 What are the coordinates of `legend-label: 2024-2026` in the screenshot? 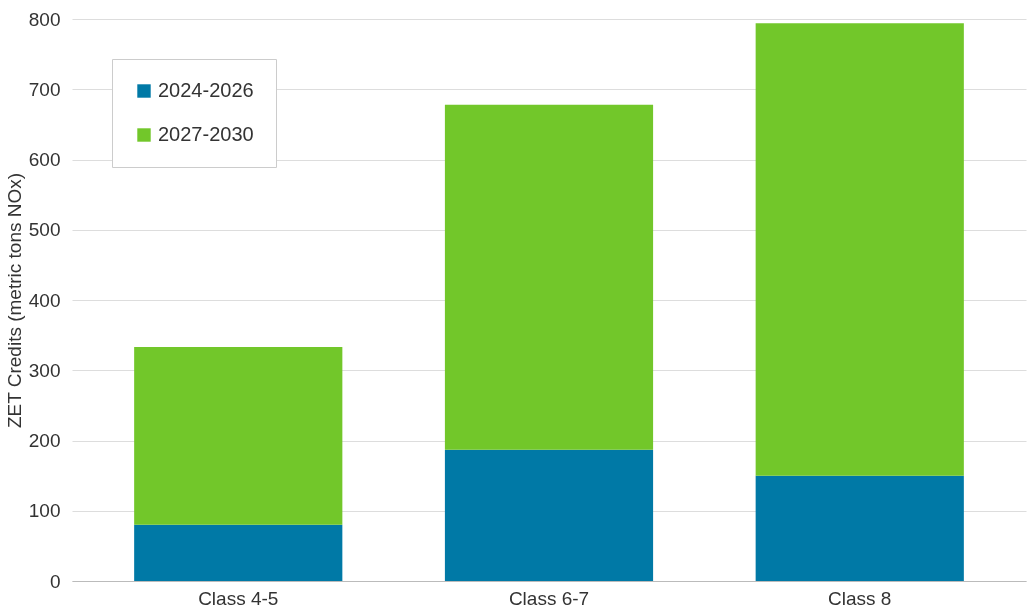 It's located at (206, 90).